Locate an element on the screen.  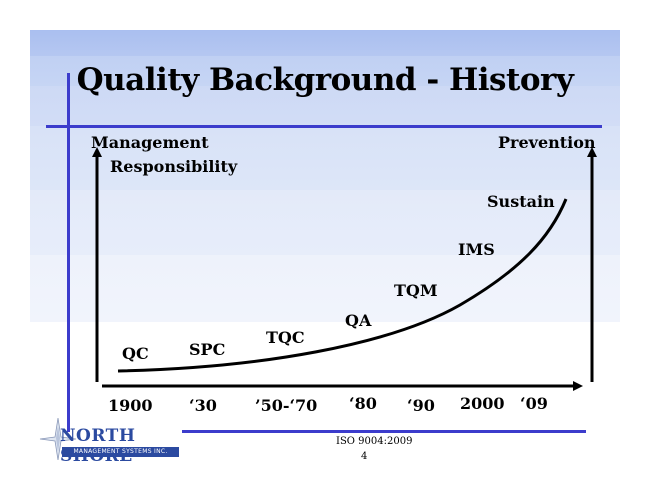
timeline-label-30: ‘30 is located at coordinates (203, 405).